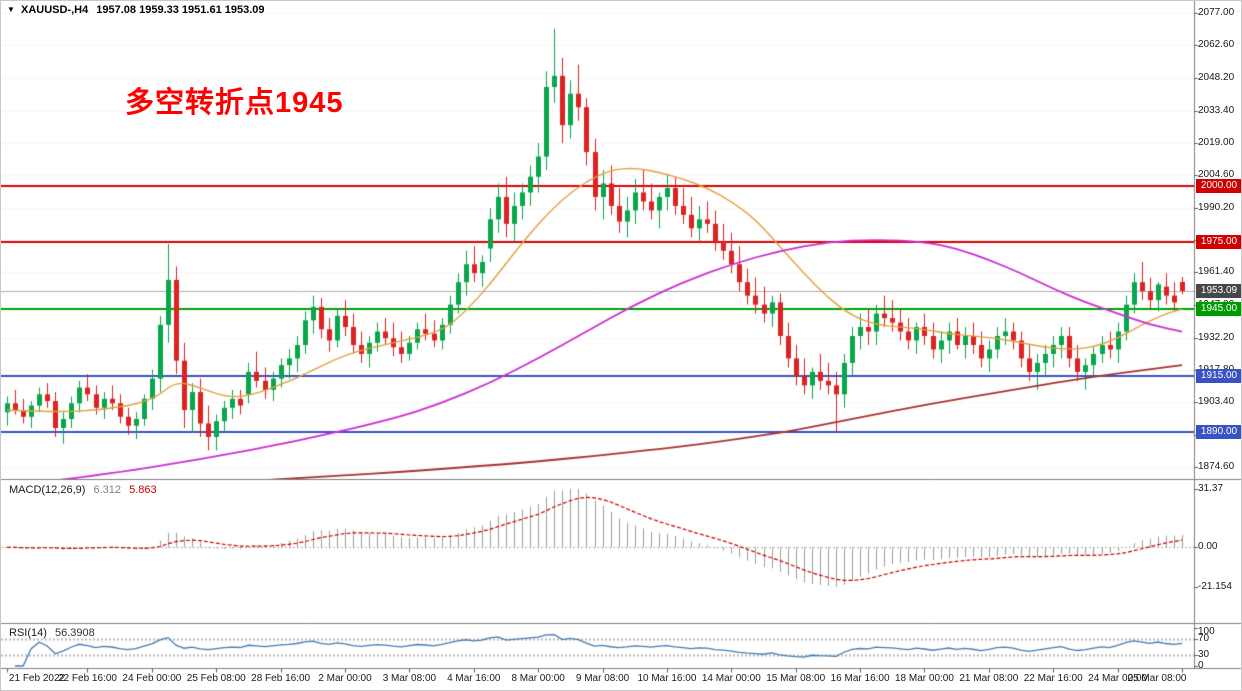  What do you see at coordinates (1216, 337) in the screenshot?
I see `price-tick-label: 1932.20` at bounding box center [1216, 337].